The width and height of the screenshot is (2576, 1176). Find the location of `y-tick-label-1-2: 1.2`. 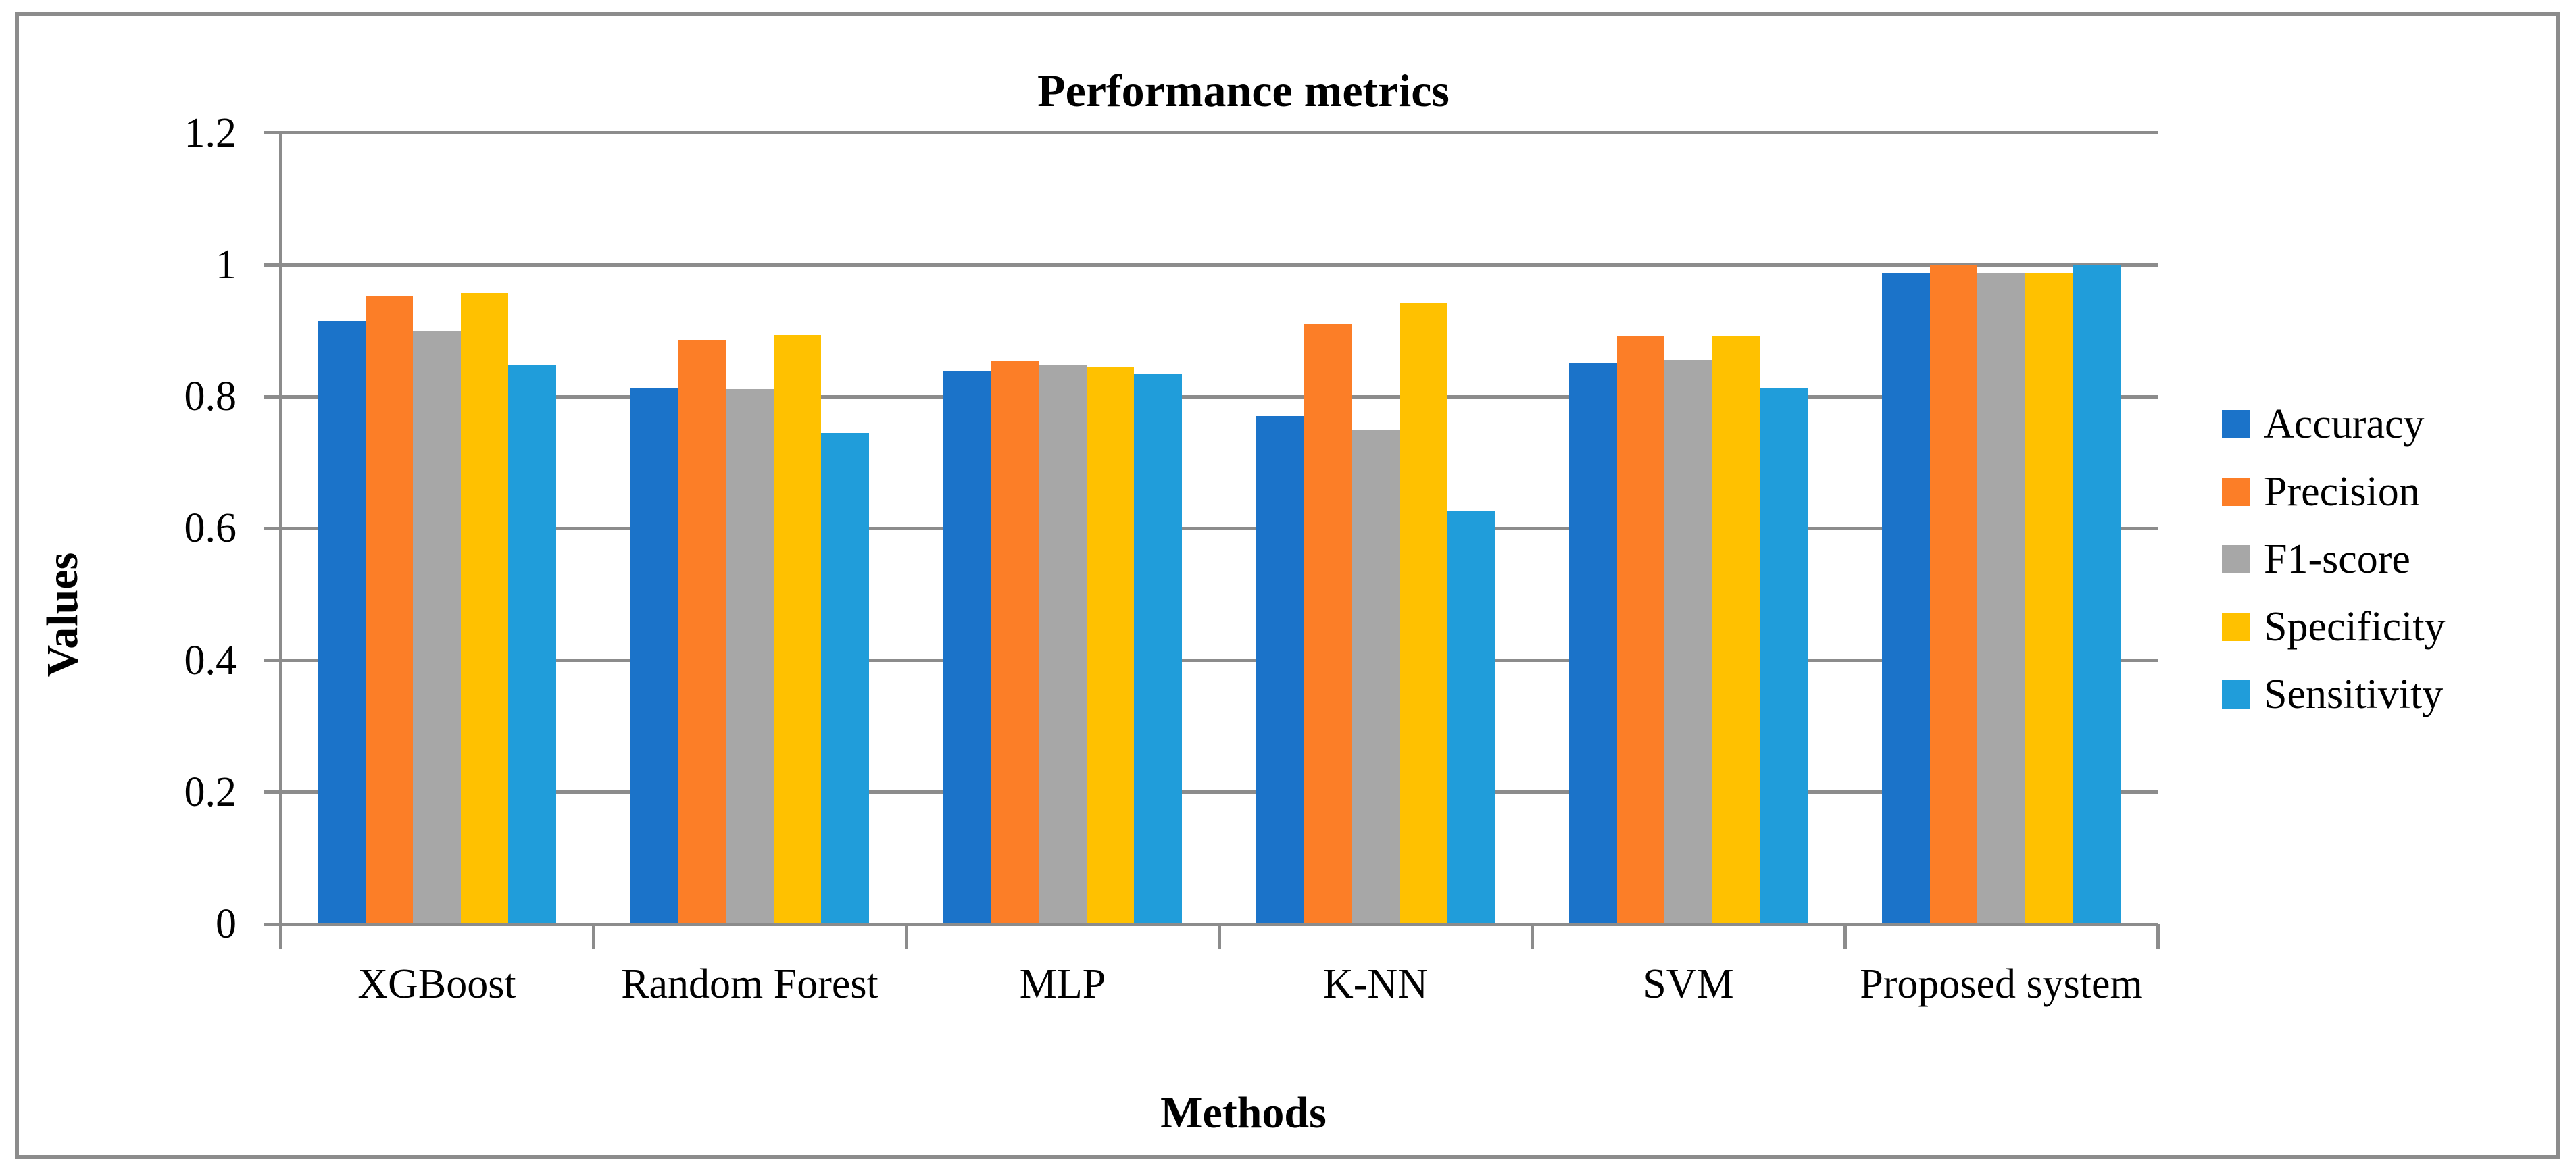

y-tick-label-1-2: 1.2 is located at coordinates (211, 132).